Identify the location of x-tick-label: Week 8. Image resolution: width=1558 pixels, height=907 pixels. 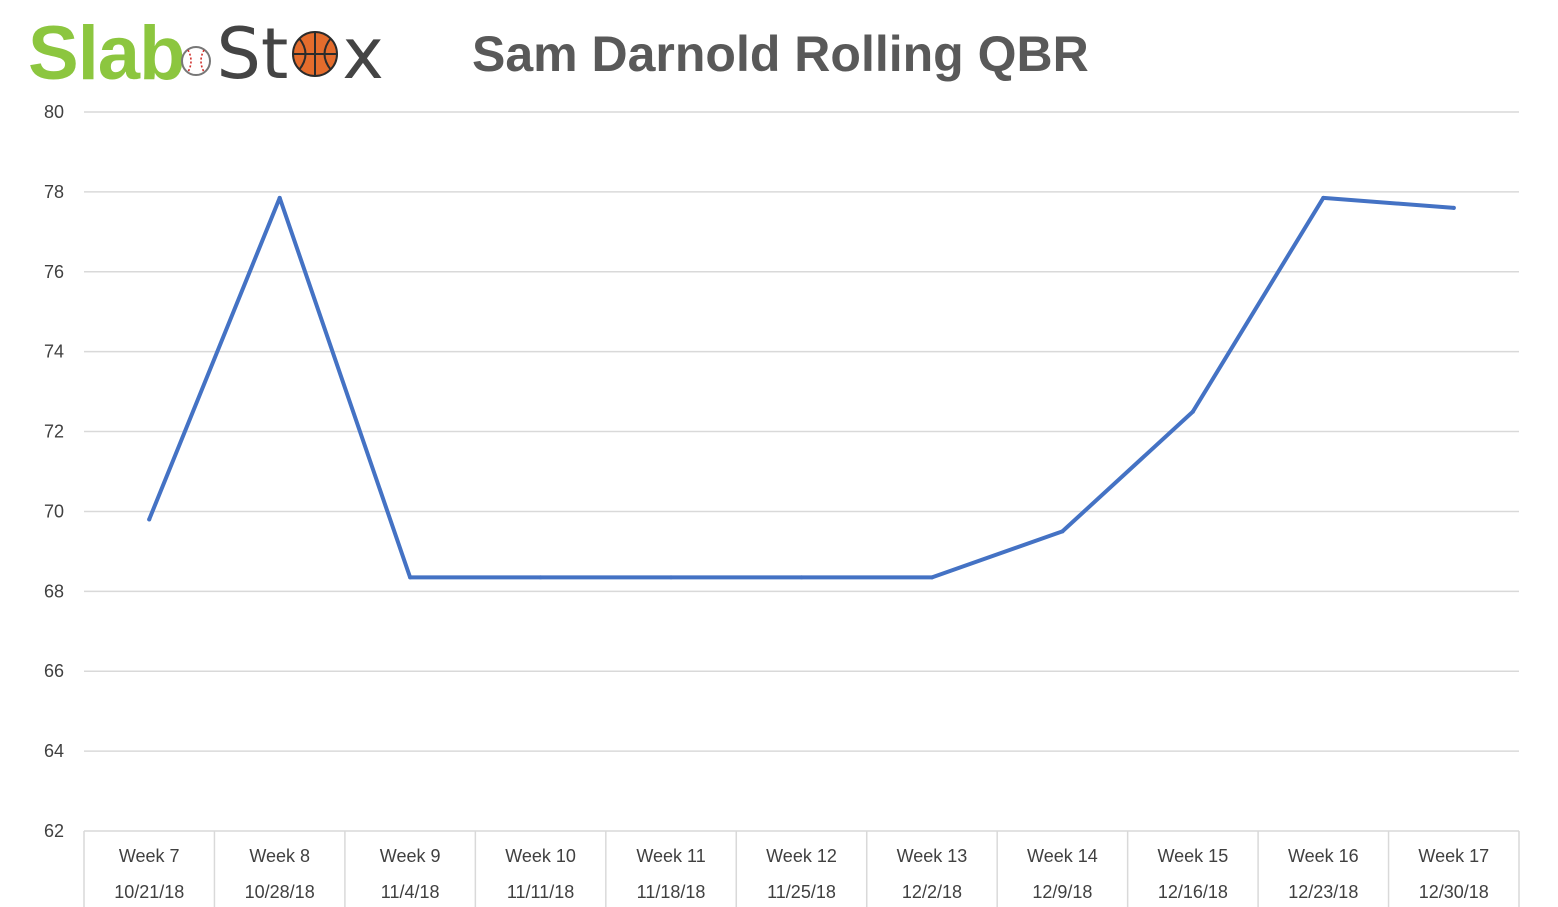
(279, 856).